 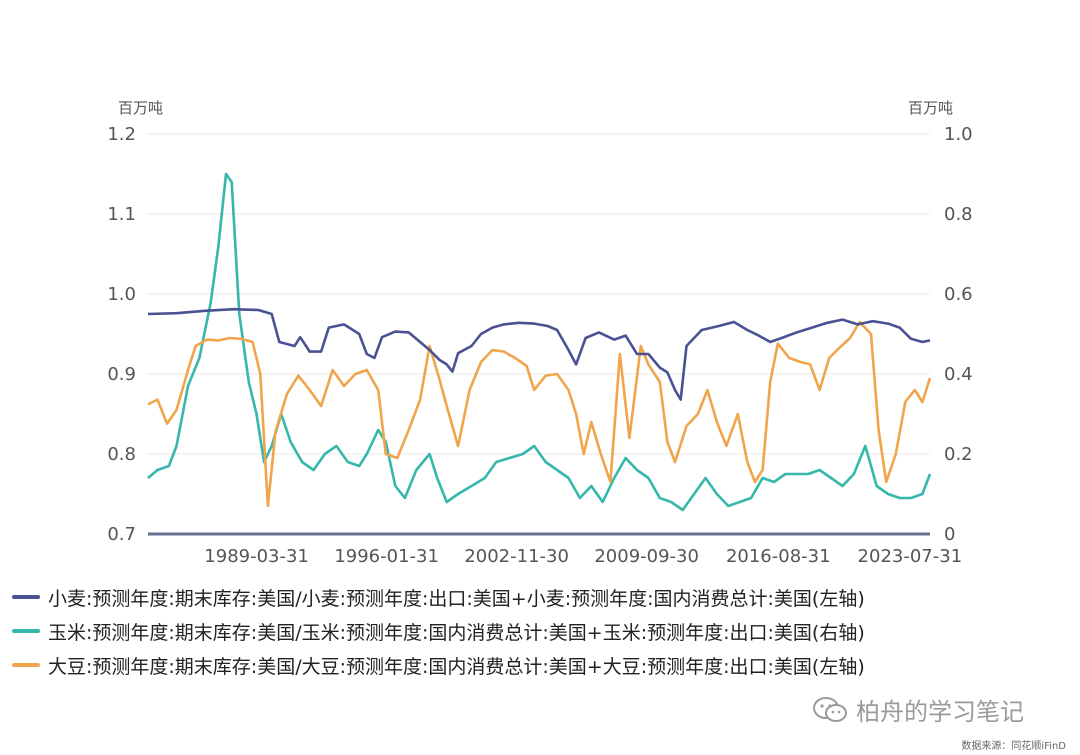 I want to click on right-tick-label: 0.8, so click(x=958, y=214).